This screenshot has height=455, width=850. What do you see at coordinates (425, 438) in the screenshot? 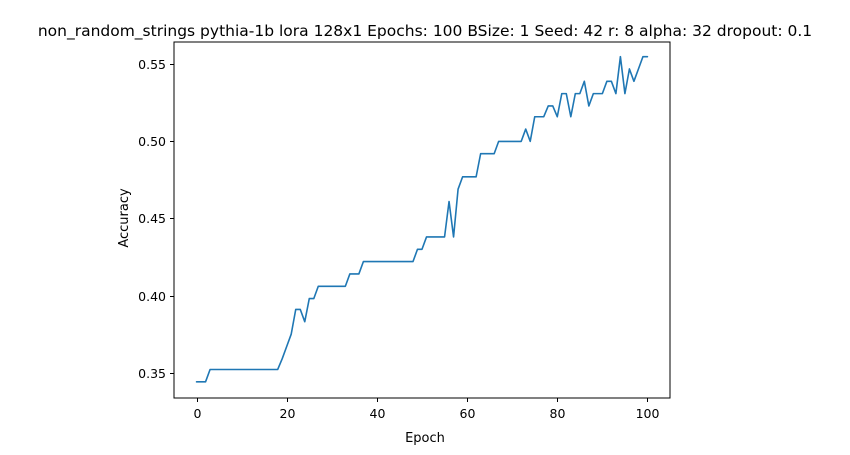
I see `x-axis-label: Epoch` at bounding box center [425, 438].